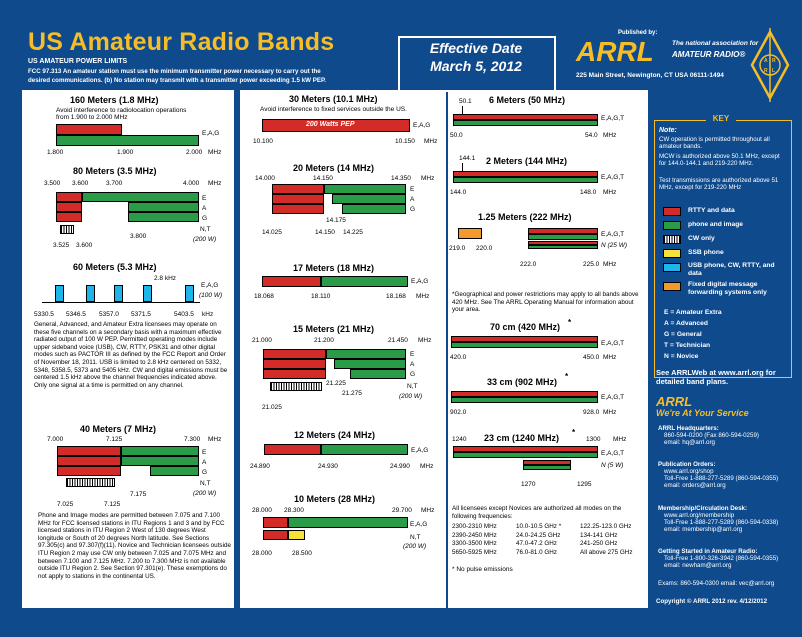  What do you see at coordinates (263, 141) in the screenshot?
I see `band-30m-freq-1: 10.100` at bounding box center [263, 141].